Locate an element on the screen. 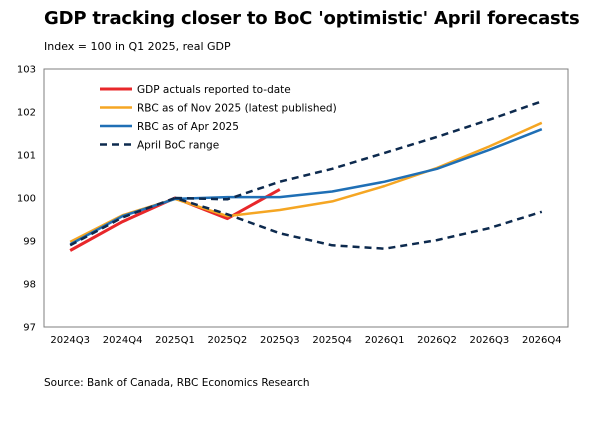  y-tick-label: 103 is located at coordinates (26, 70).